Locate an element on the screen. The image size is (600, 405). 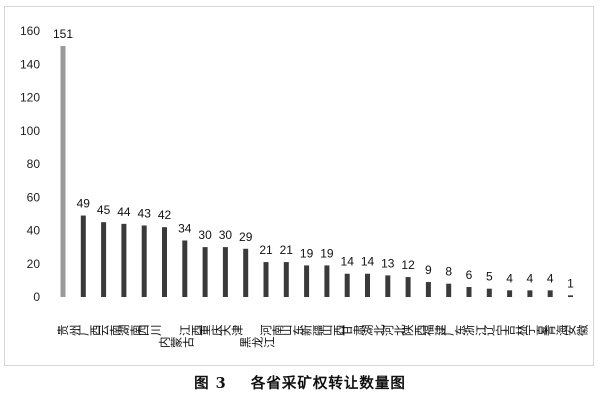
y-tick-label: 80 is located at coordinates (34, 164).